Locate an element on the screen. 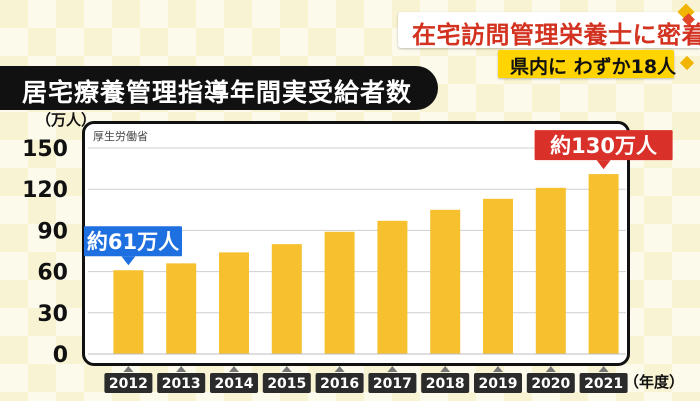  x-tick-label: 2014 is located at coordinates (234, 384).